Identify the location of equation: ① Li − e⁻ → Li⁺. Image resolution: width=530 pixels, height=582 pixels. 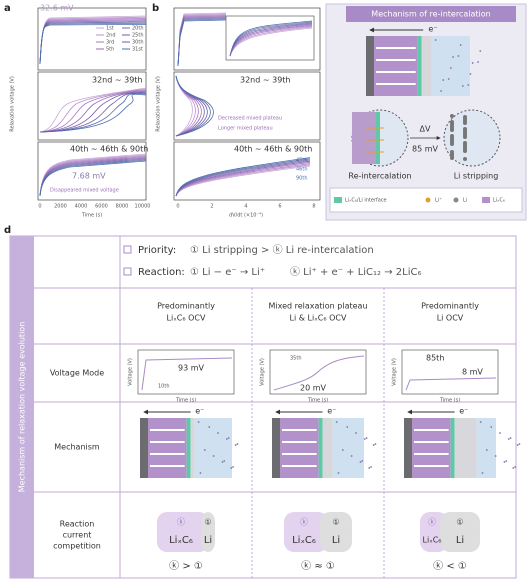
(227, 272).